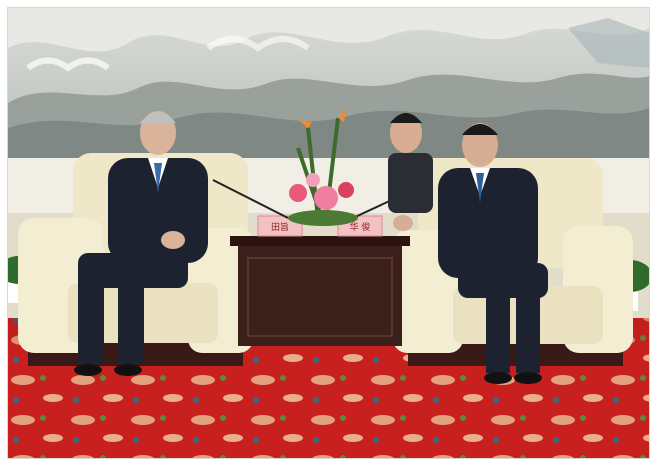 The width and height of the screenshot is (655, 464). Describe the element at coordinates (320, 291) in the screenshot. I see `side-table` at that location.